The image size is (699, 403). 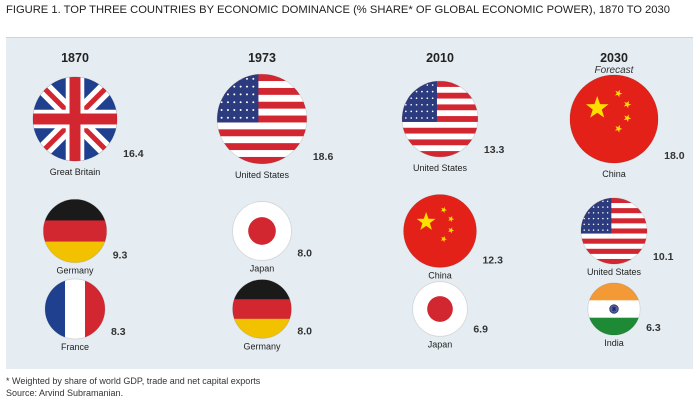 I want to click on value-label: 13.3, so click(x=494, y=150).